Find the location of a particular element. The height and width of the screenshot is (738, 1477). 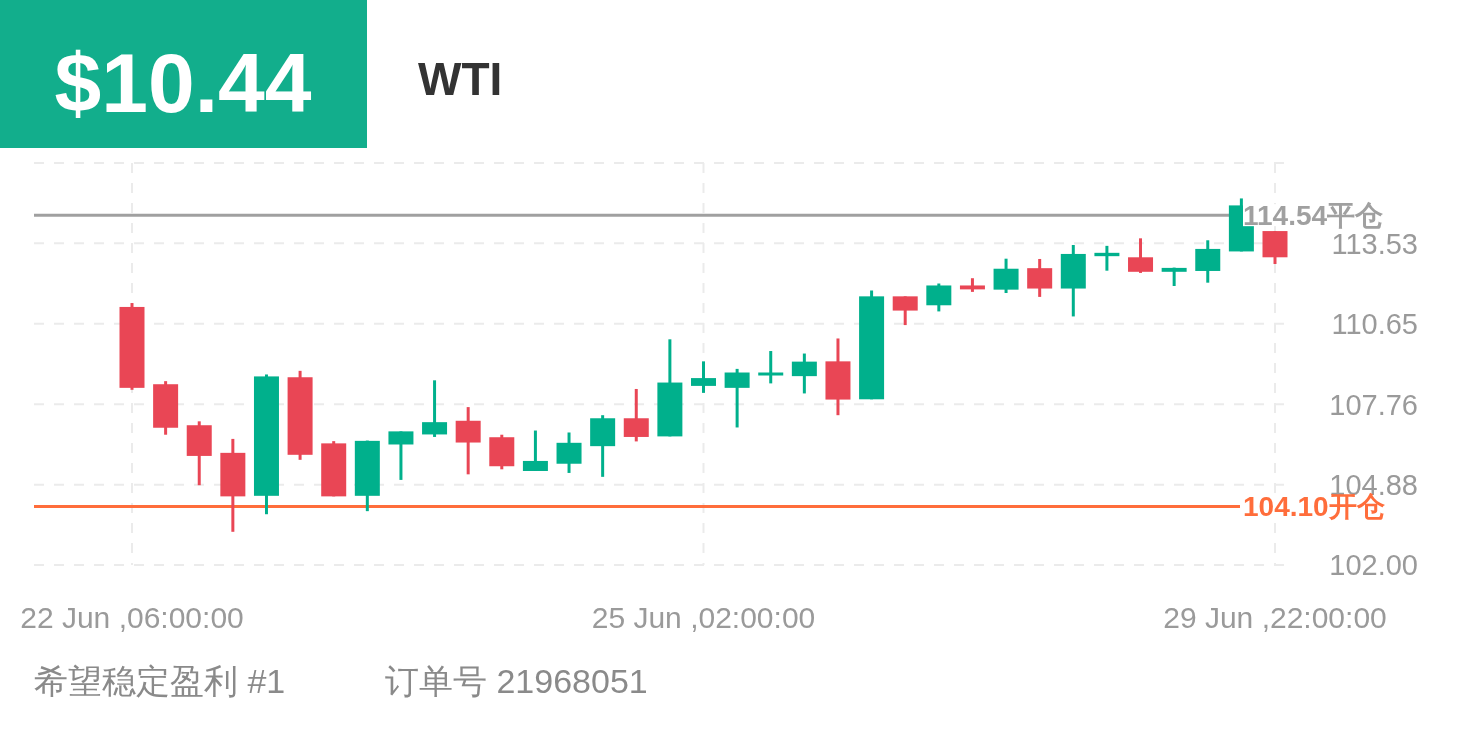

x-tick-label: 25 Jun ,02:00:00 is located at coordinates (703, 617).